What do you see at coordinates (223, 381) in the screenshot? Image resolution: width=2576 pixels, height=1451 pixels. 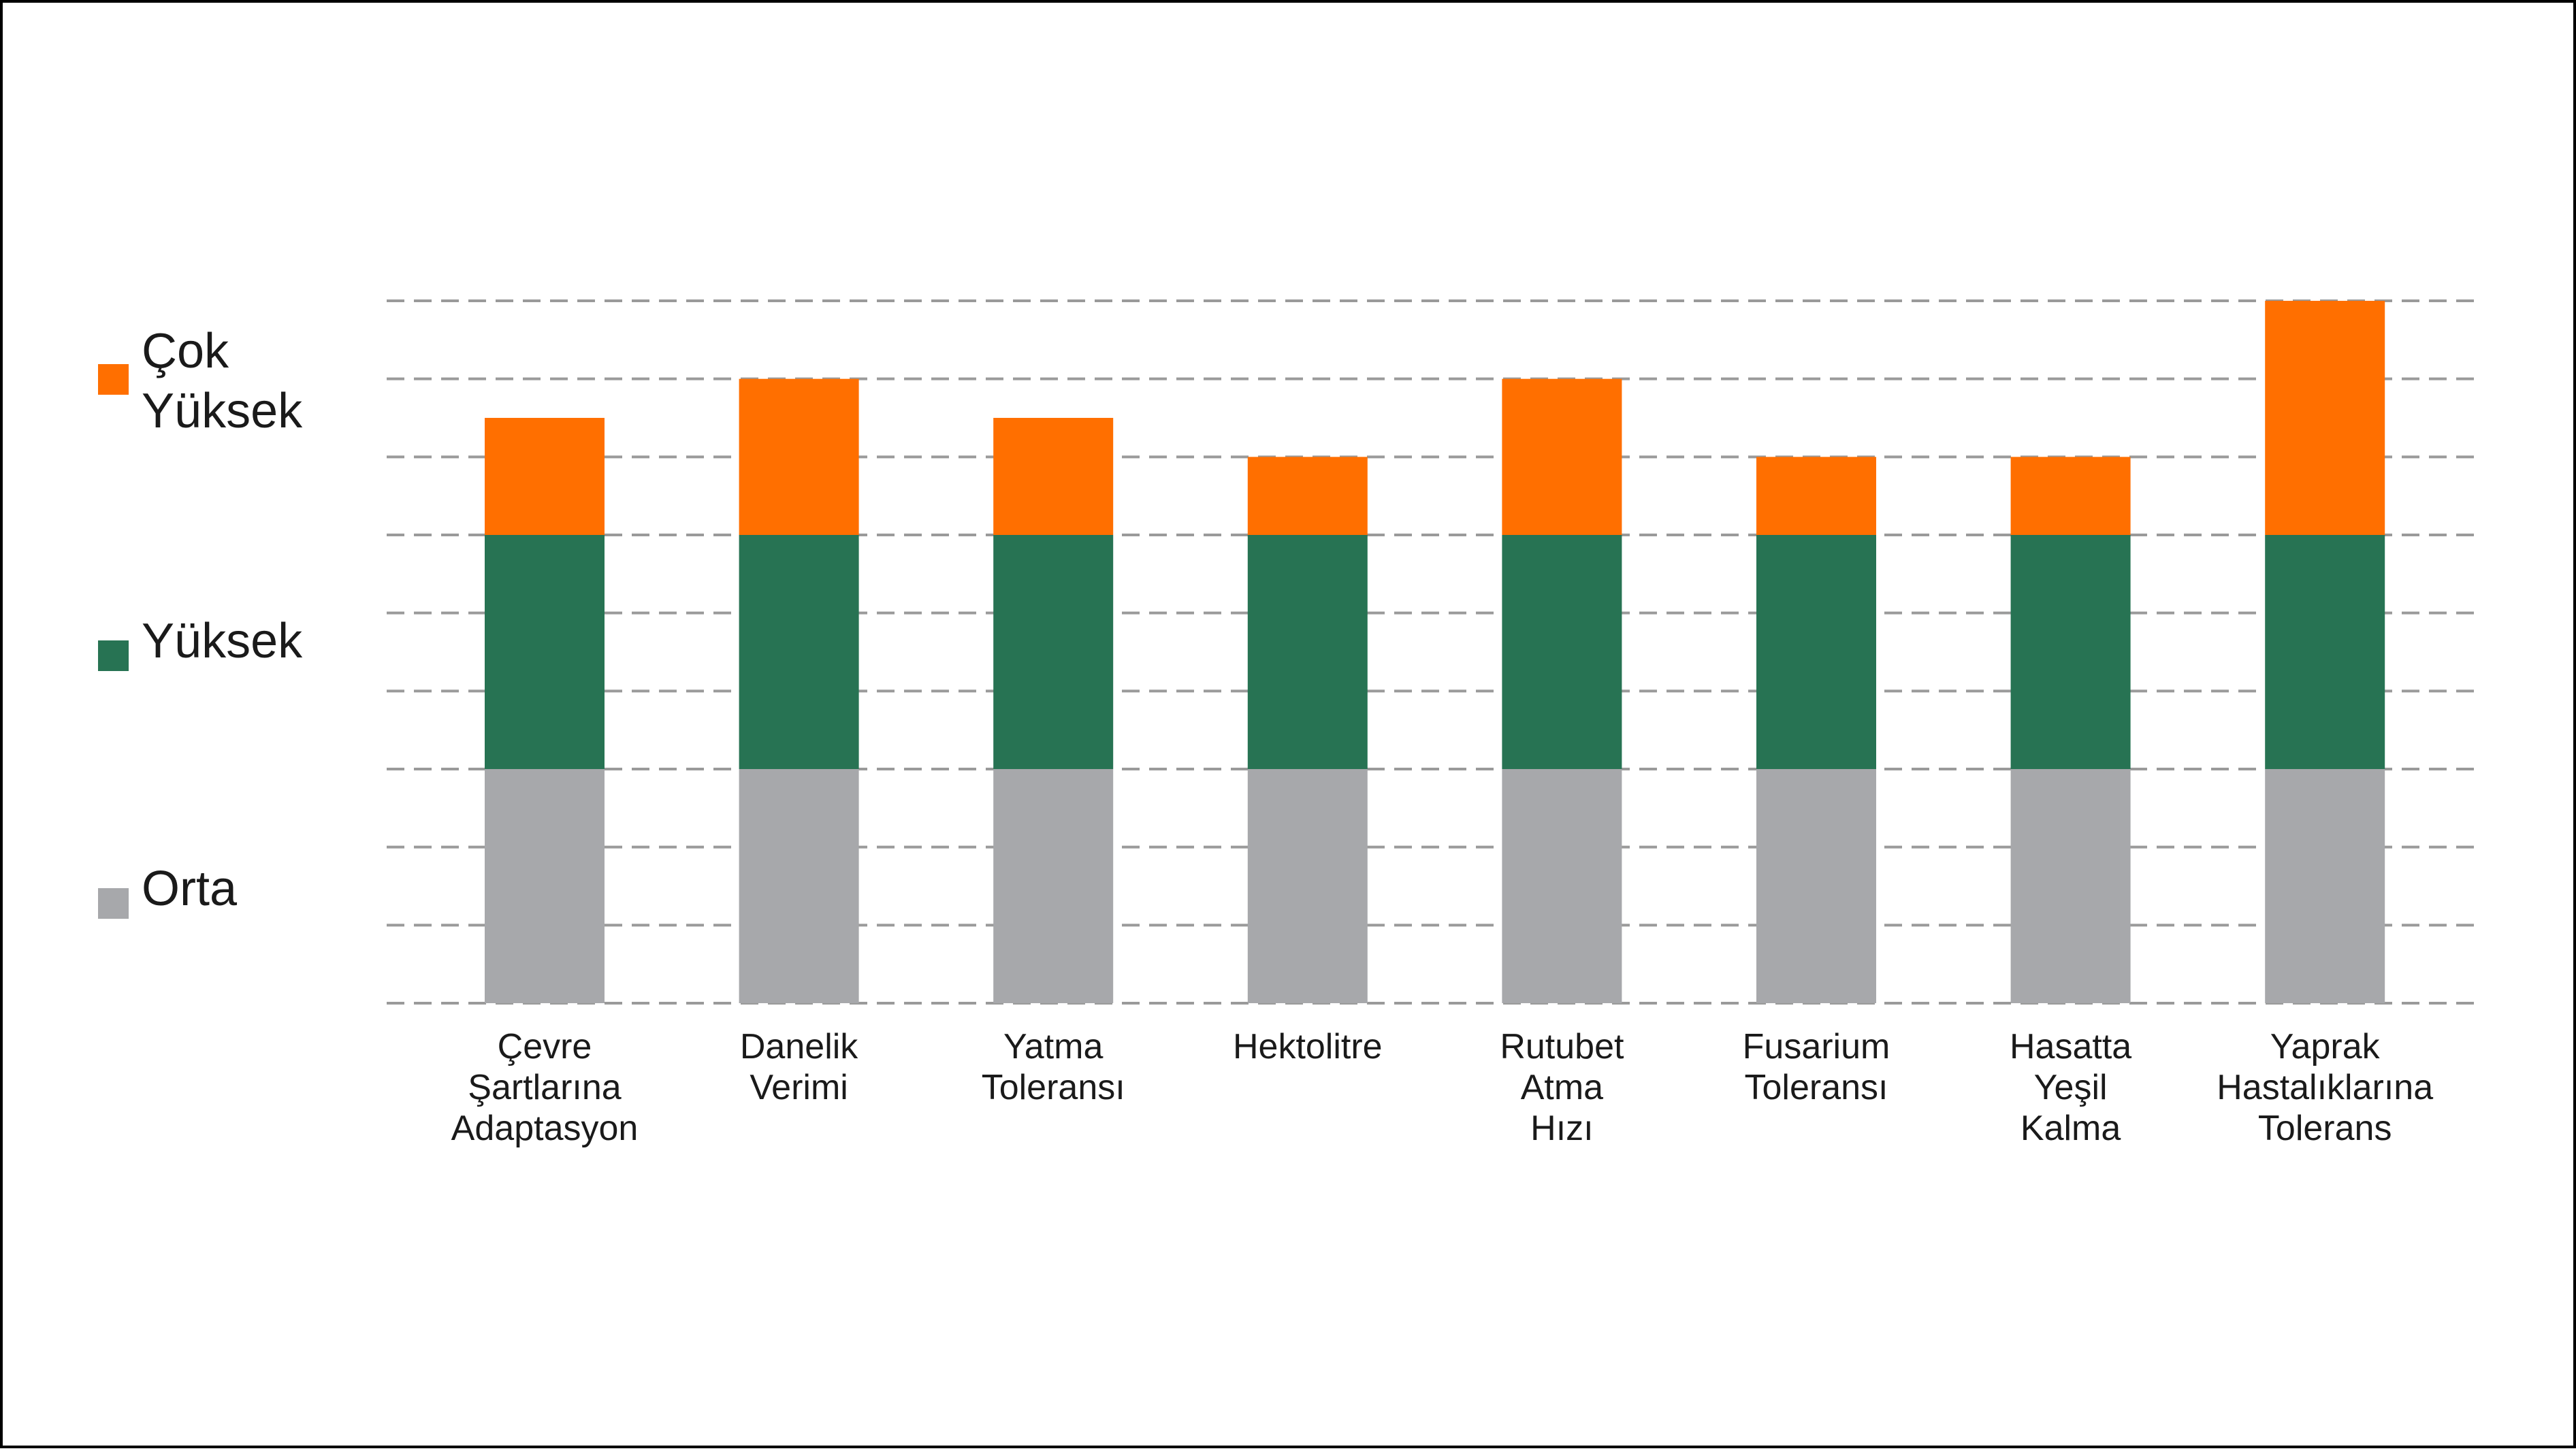 I see `legend-label-cok-yuksek: Çok Yüksek` at bounding box center [223, 381].